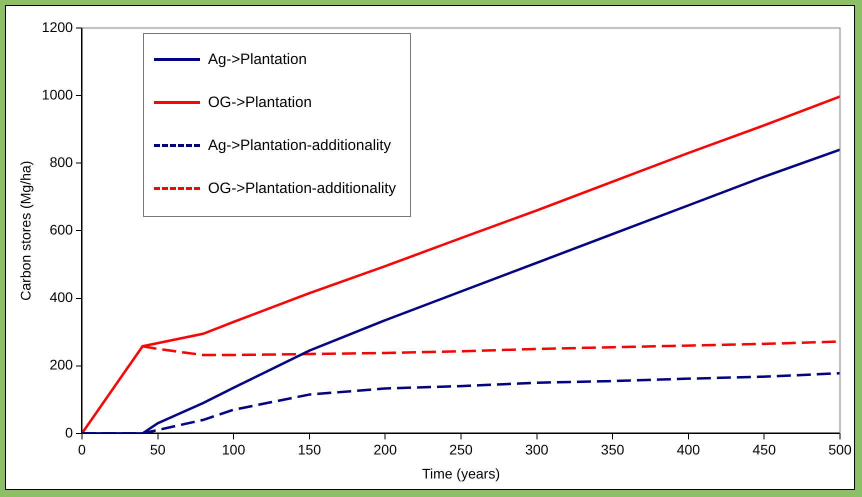  I want to click on x-tick-label: 450, so click(764, 450).